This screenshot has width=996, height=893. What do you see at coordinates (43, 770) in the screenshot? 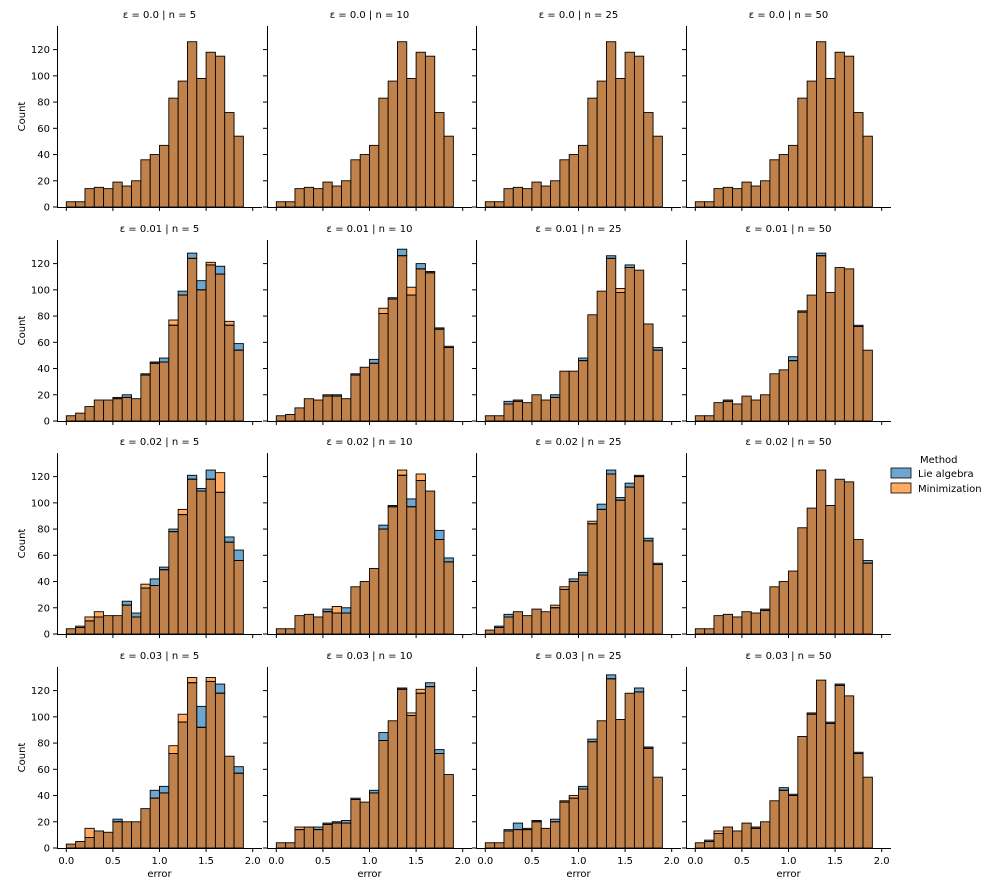
I see `y-tick-label: 60` at bounding box center [43, 770].